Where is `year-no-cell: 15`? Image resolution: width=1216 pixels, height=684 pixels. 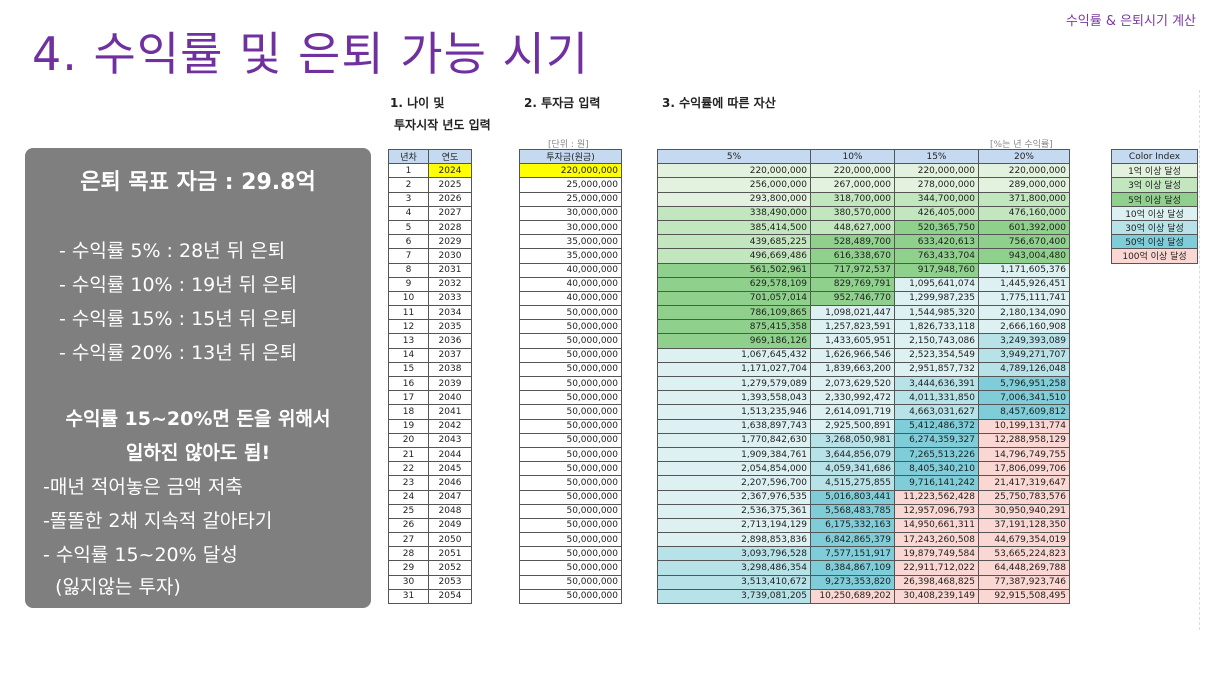 year-no-cell: 15 is located at coordinates (408, 369).